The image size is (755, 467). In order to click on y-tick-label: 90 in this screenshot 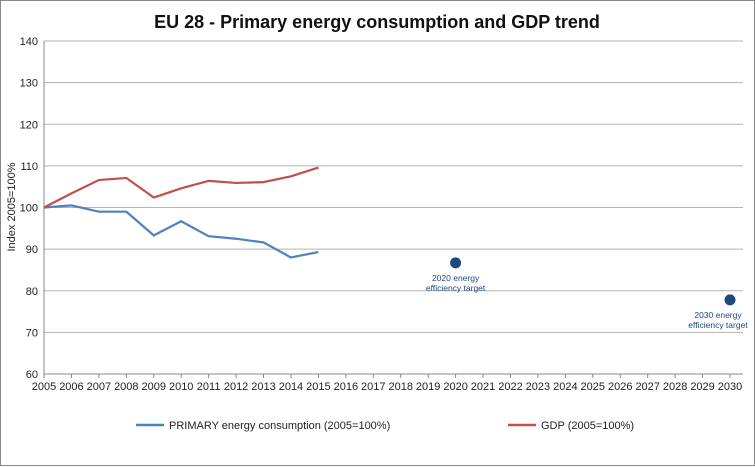, I will do `click(32, 250)`.